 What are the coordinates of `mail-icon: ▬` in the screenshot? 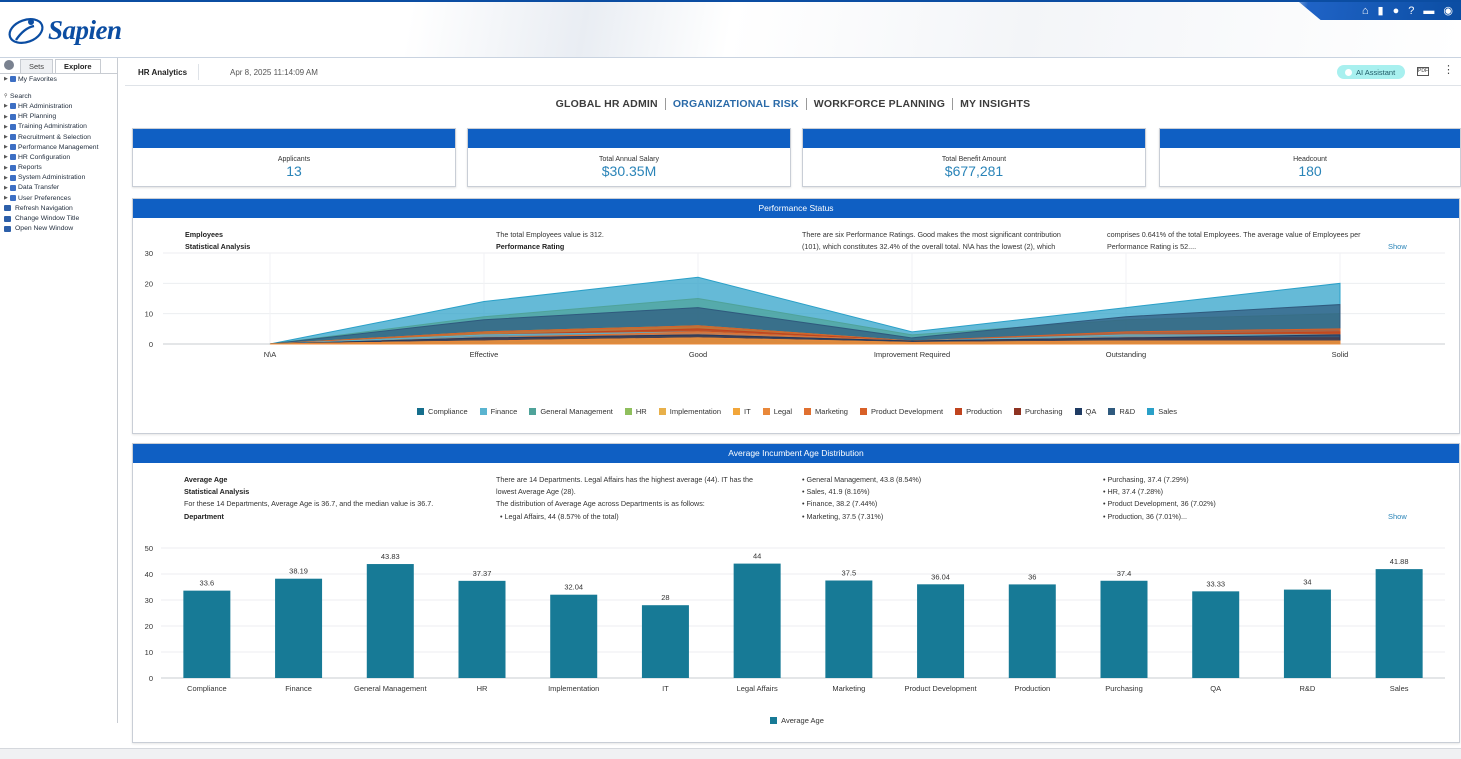 It's located at (1429, 10).